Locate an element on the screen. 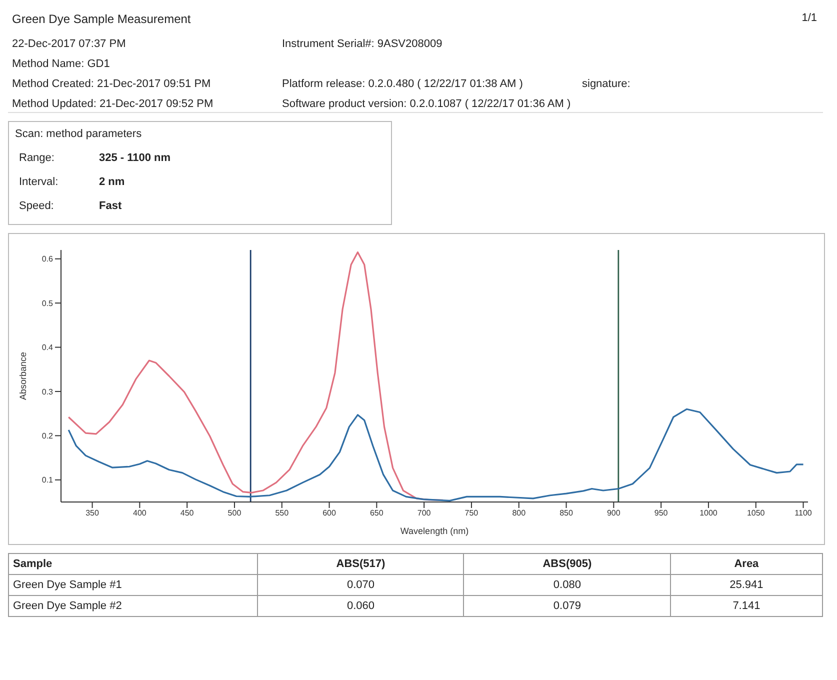 This screenshot has width=837, height=680. text: Sample is located at coordinates (133, 564).